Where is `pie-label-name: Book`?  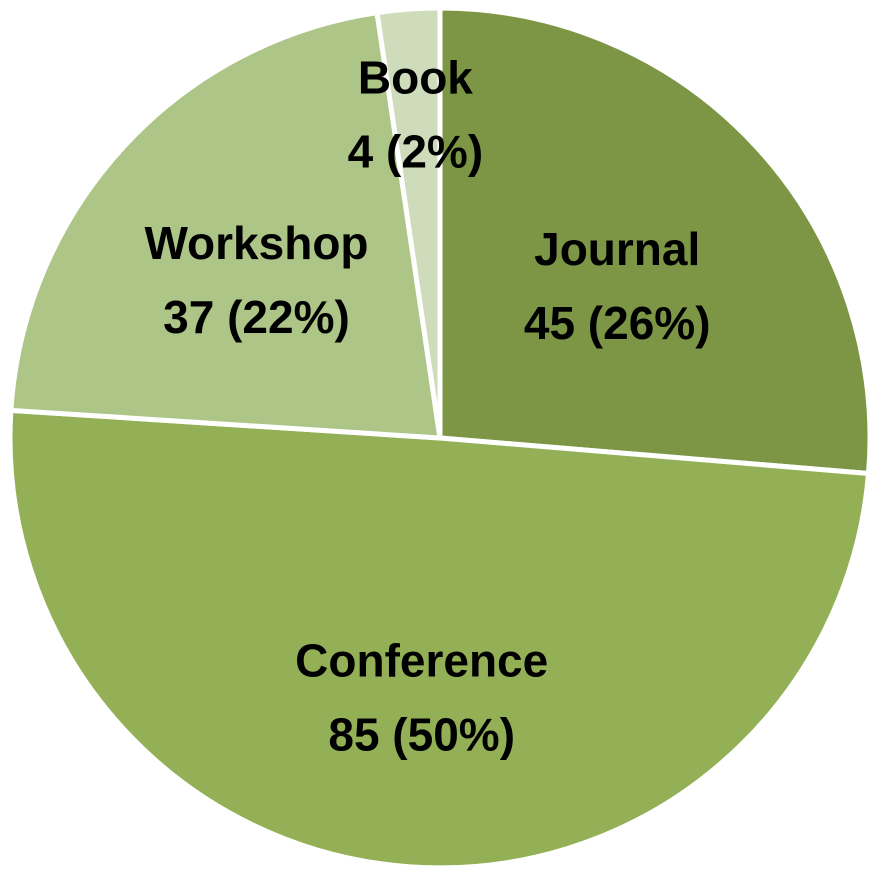
pie-label-name: Book is located at coordinates (415, 78).